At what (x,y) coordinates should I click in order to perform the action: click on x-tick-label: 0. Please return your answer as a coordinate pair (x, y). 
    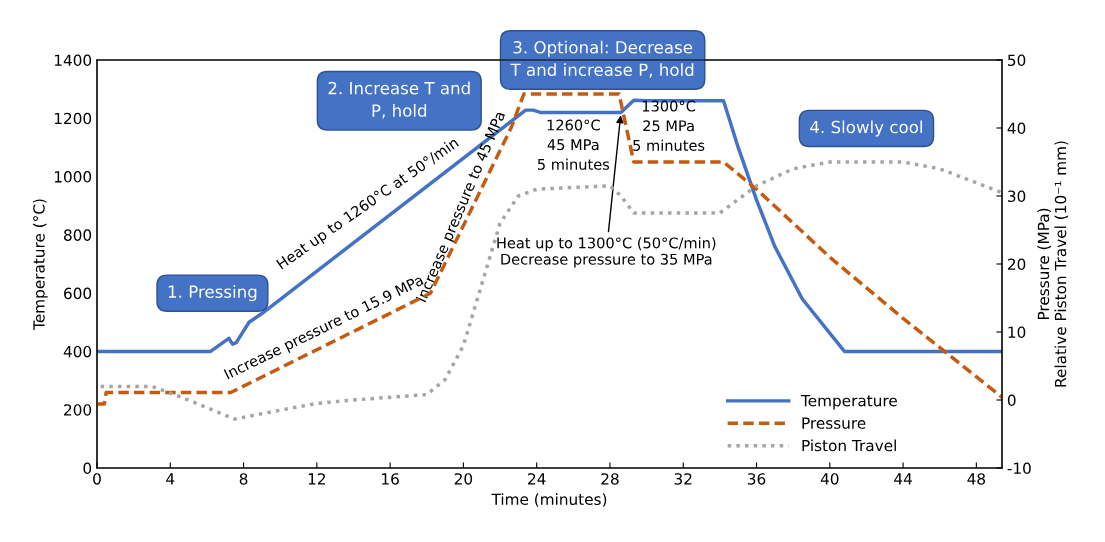
    Looking at the image, I should click on (97, 479).